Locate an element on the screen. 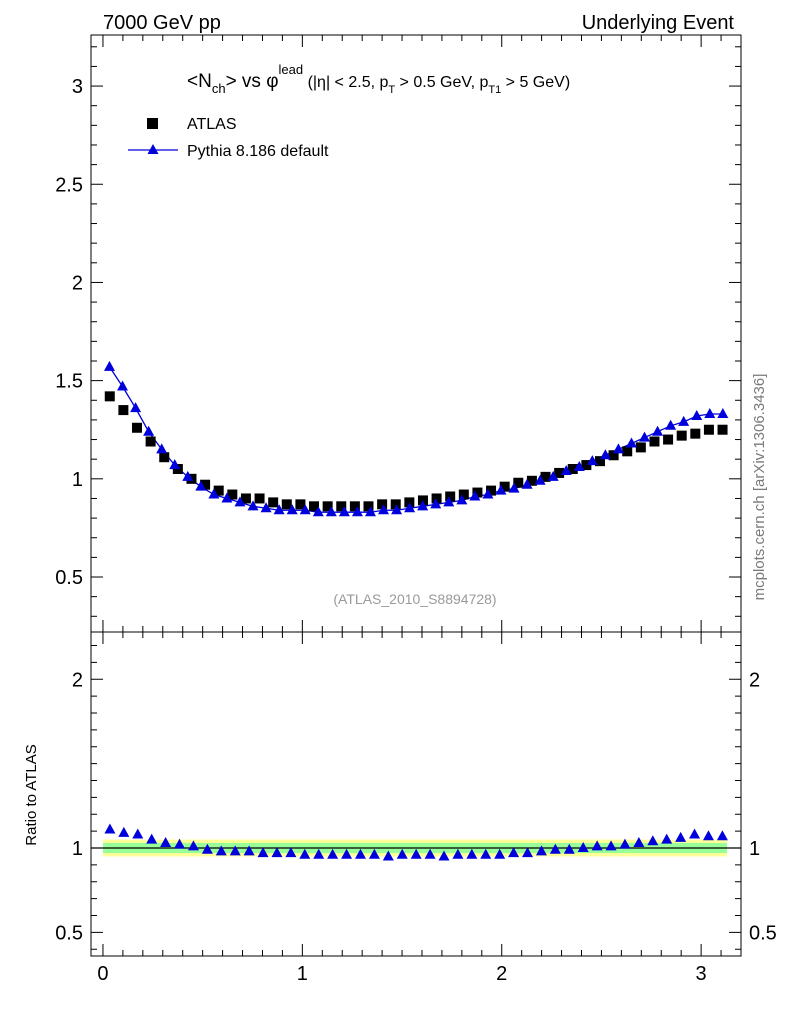 Image resolution: width=786 pixels, height=1024 pixels. ratio-ylabel: Ratio to ATLAS is located at coordinates (31, 794).